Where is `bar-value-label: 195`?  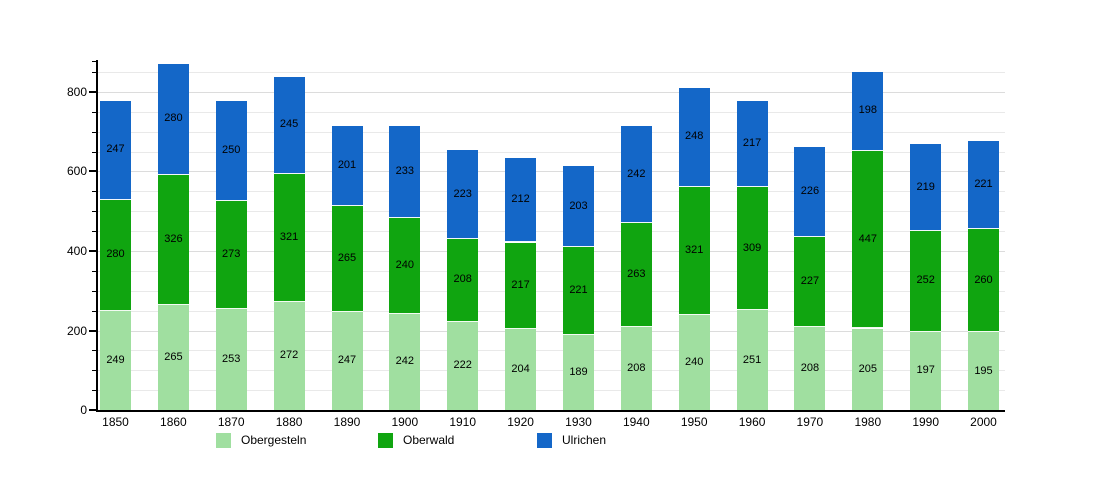 bar-value-label: 195 is located at coordinates (983, 370).